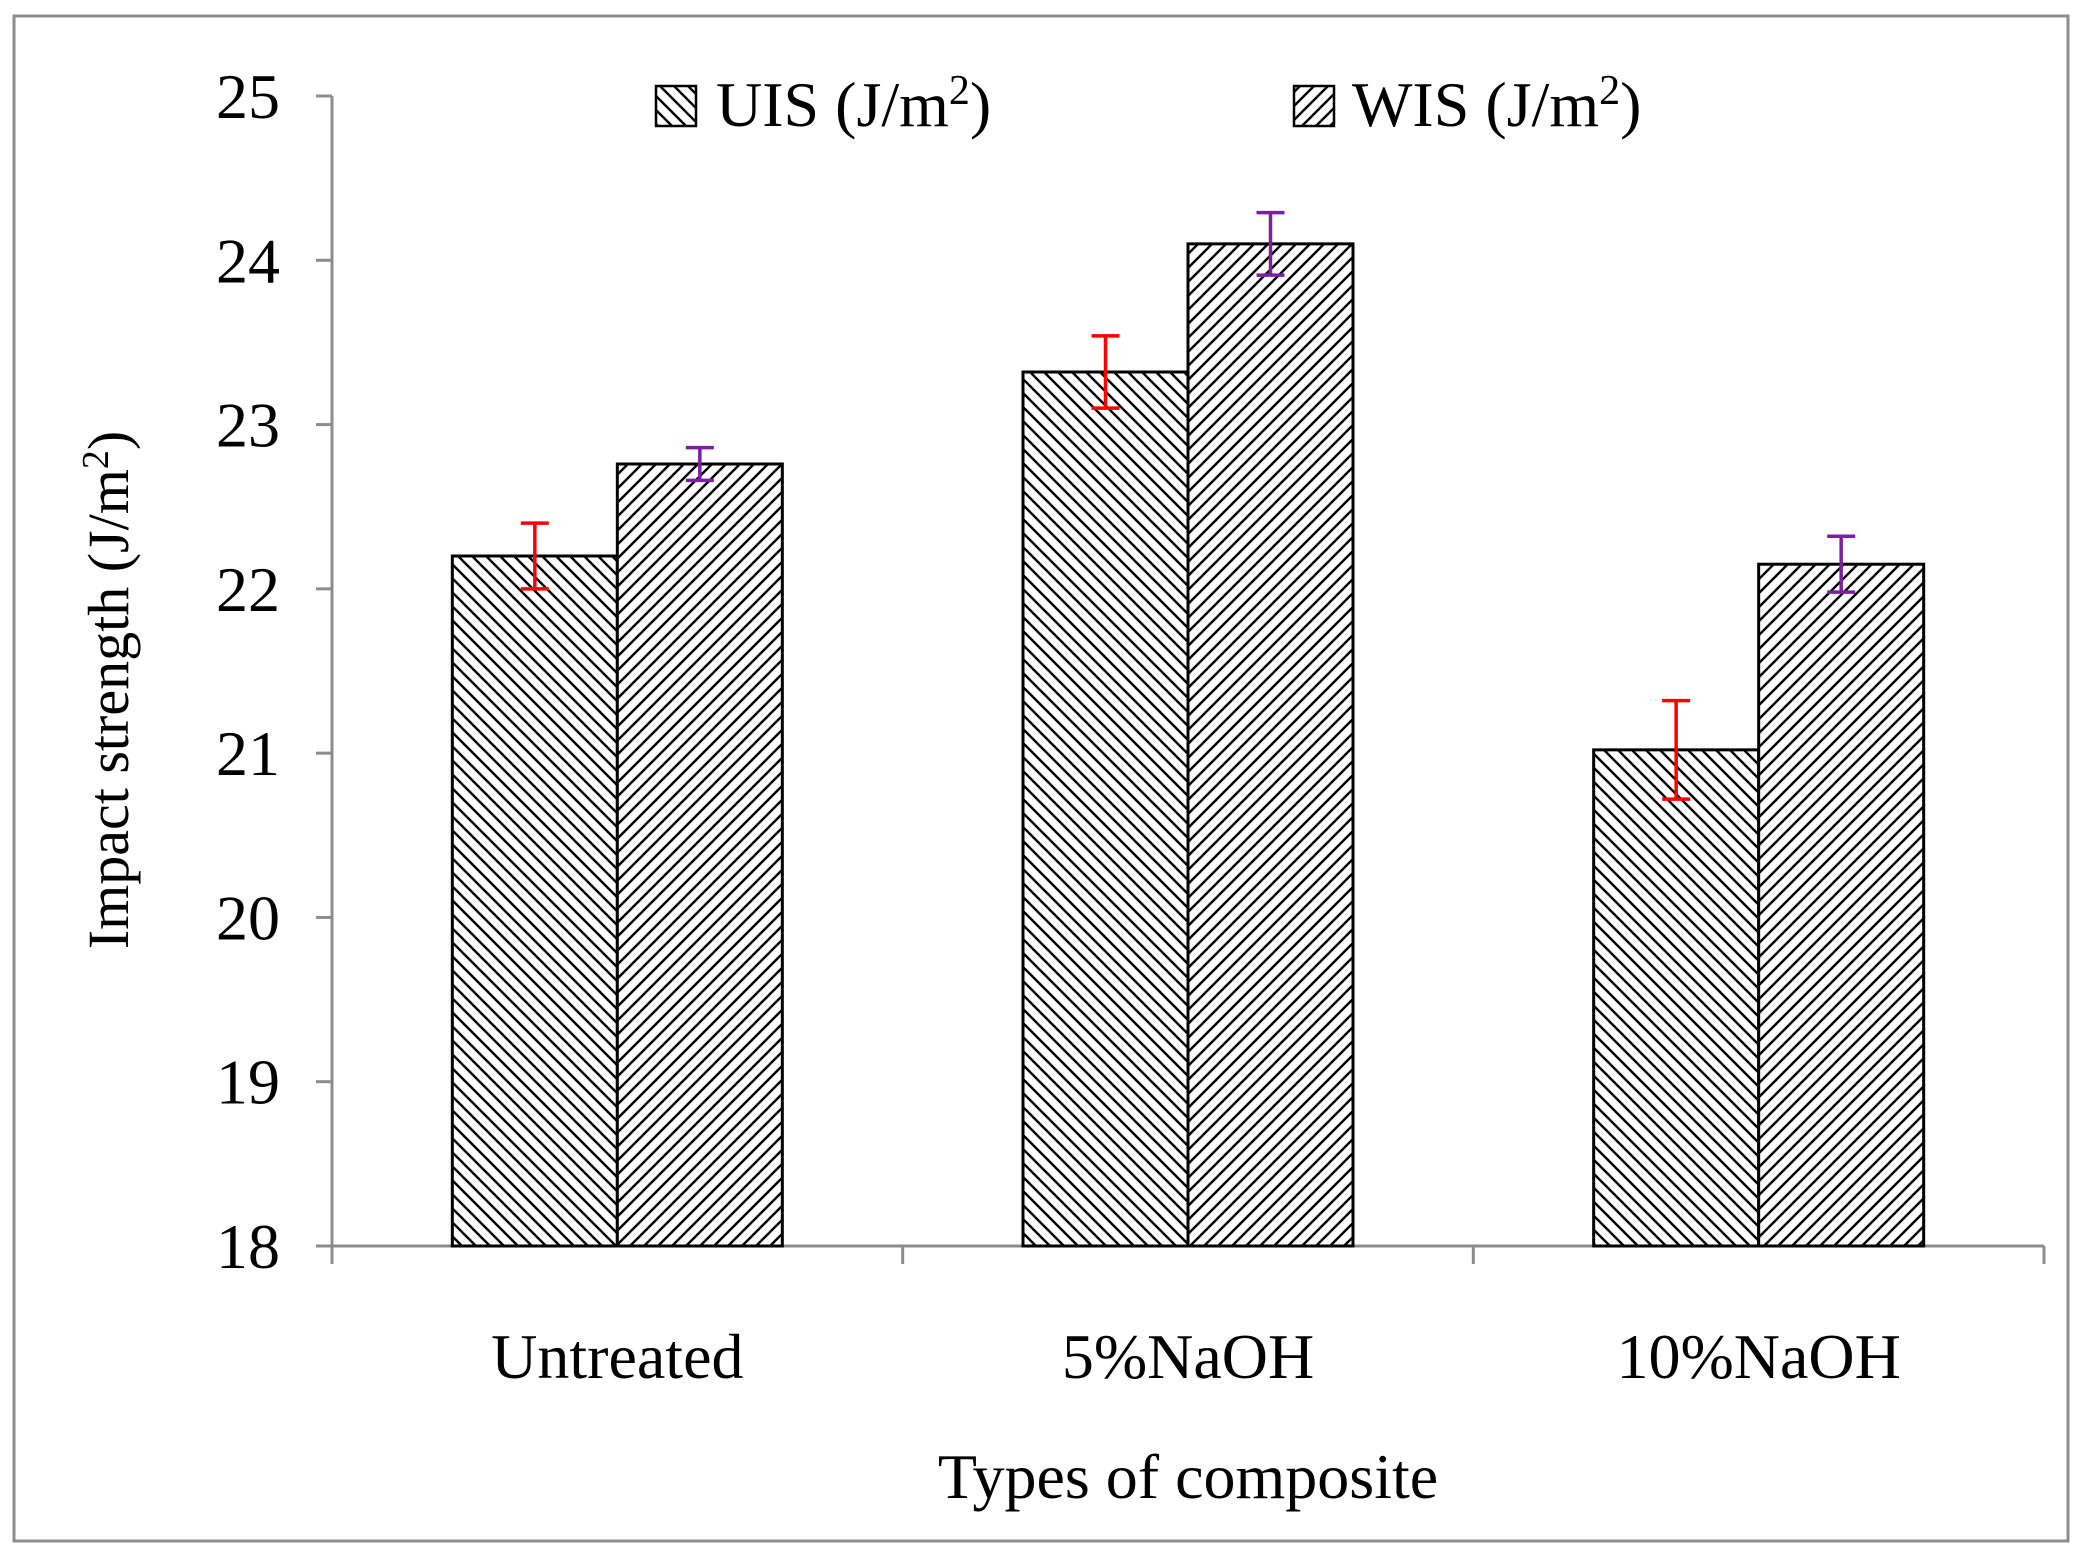 Image resolution: width=2081 pixels, height=1557 pixels. What do you see at coordinates (1147, 104) in the screenshot?
I see `legend: UIS (J/m2) WIS (J/m2)` at bounding box center [1147, 104].